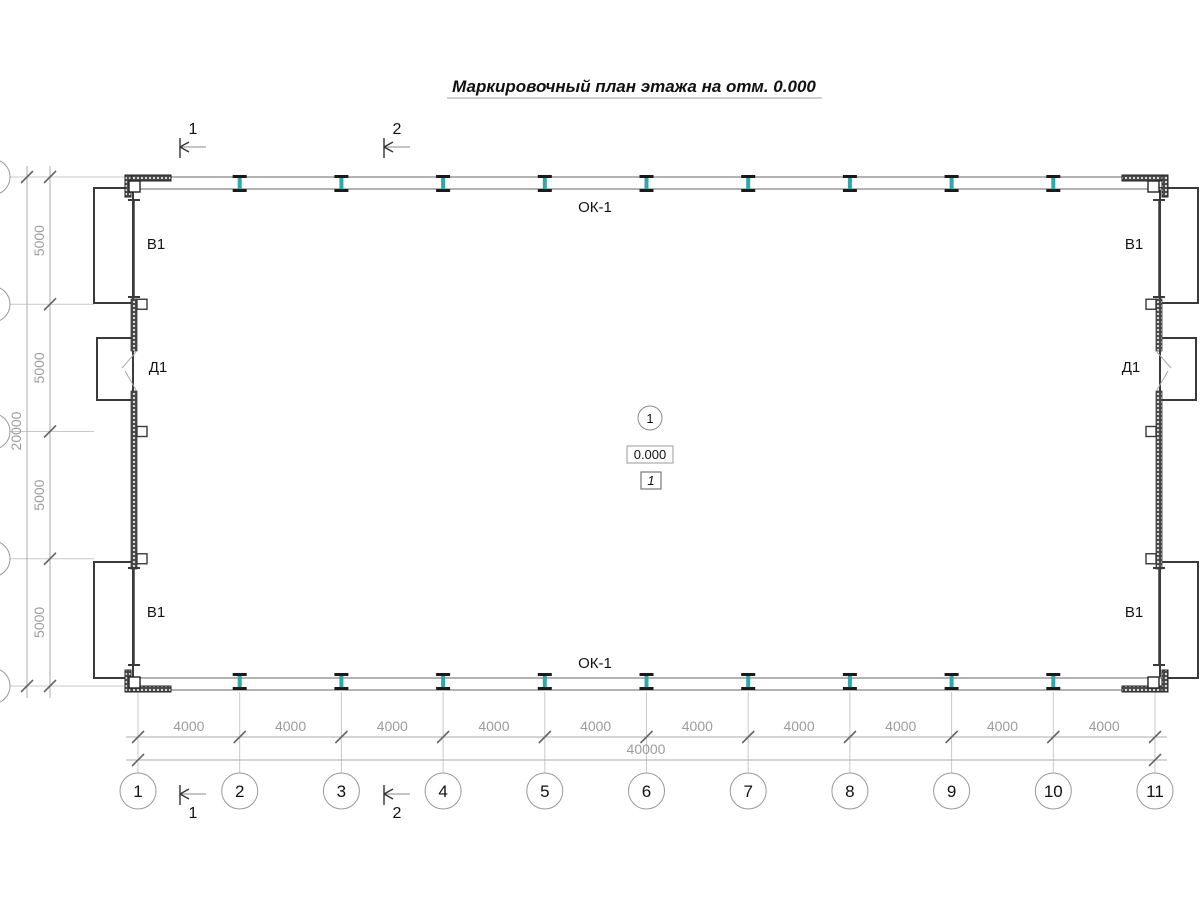 Image resolution: width=1200 pixels, height=900 pixels. I want to click on elevation-box, so click(650, 454).